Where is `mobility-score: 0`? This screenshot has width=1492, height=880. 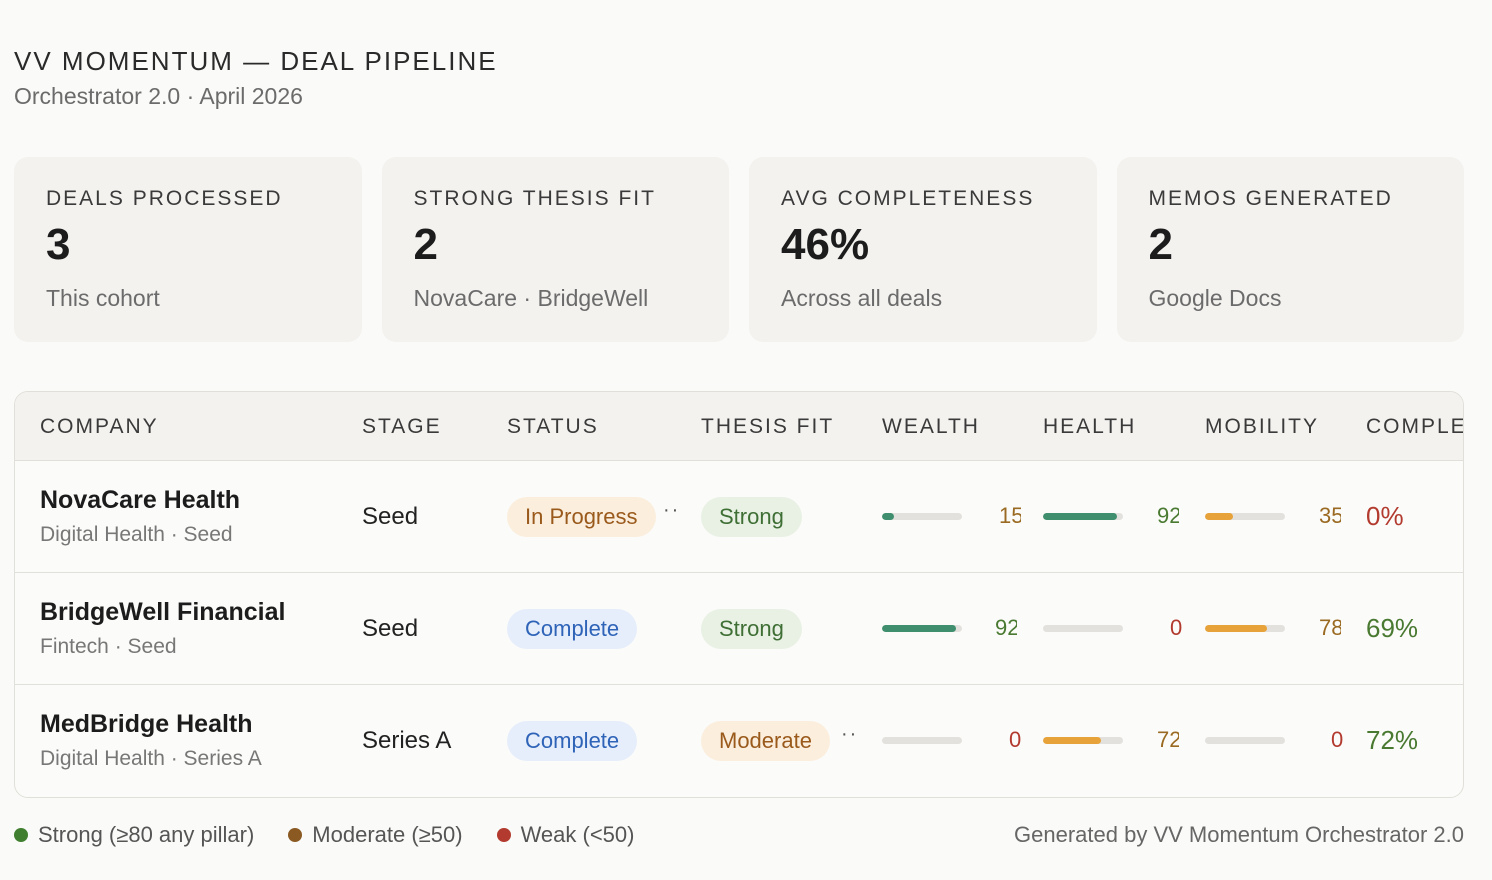
mobility-score: 0 is located at coordinates (1337, 739).